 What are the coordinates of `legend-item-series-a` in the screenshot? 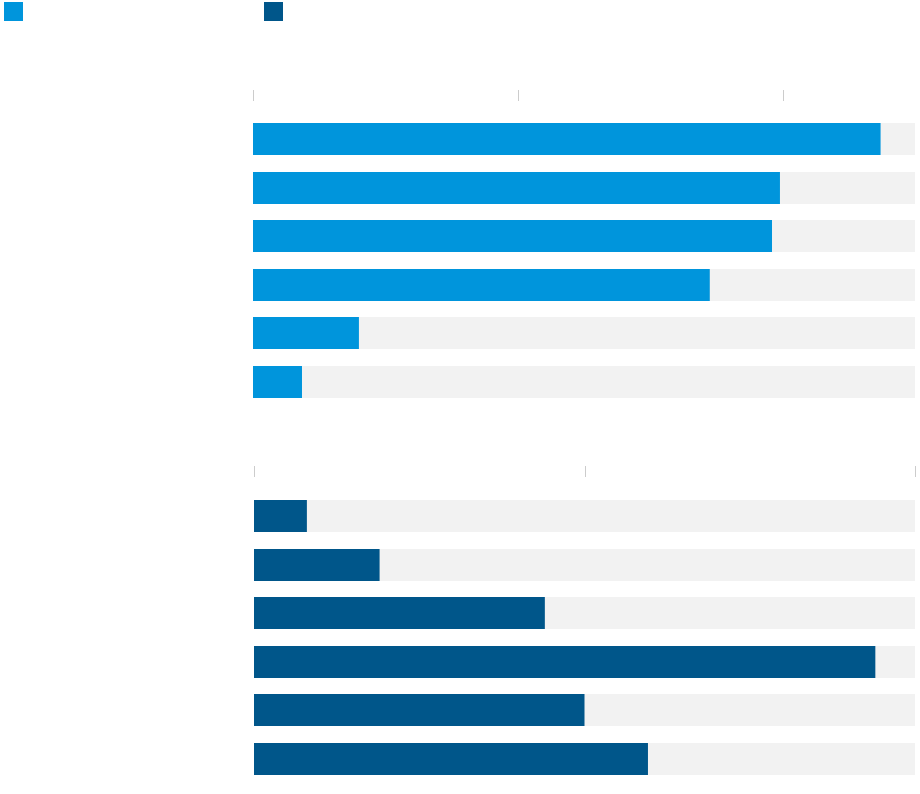 It's located at (16, 12).